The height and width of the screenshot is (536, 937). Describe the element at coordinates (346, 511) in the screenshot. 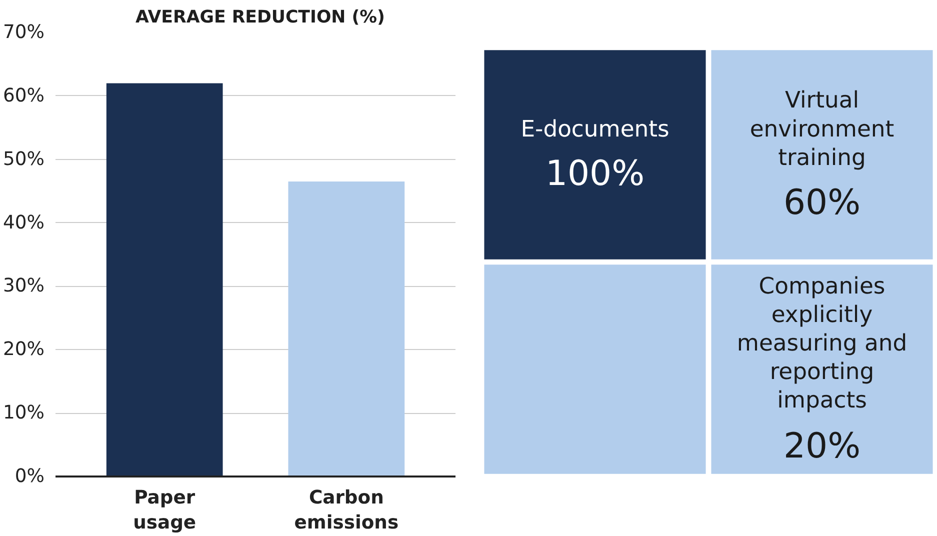

I see `x-tick-label: Carbon emissions` at that location.